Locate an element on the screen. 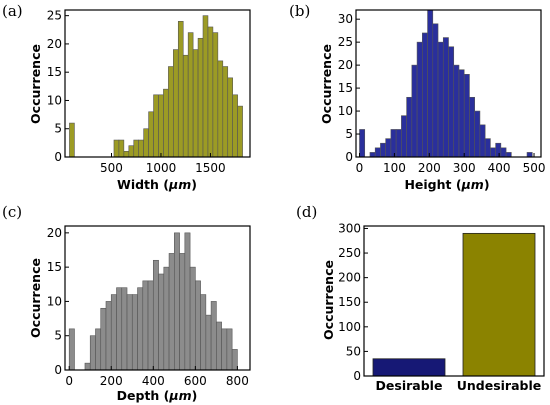 This screenshot has width=550, height=405. panel-b-y-tick-label: 5 is located at coordinates (349, 134).